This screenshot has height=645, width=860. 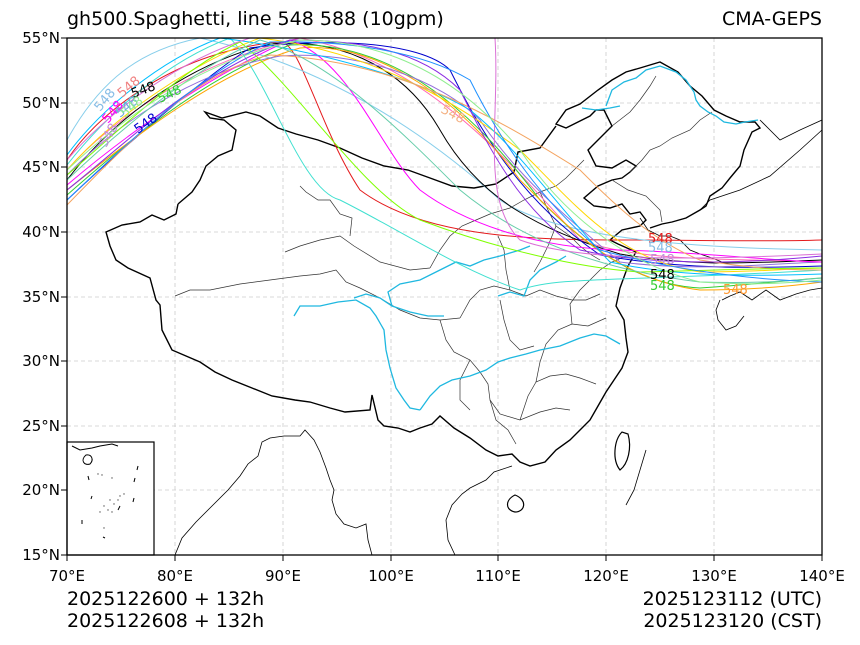 What do you see at coordinates (606, 576) in the screenshot?
I see `lon-tick: 120°E` at bounding box center [606, 576].